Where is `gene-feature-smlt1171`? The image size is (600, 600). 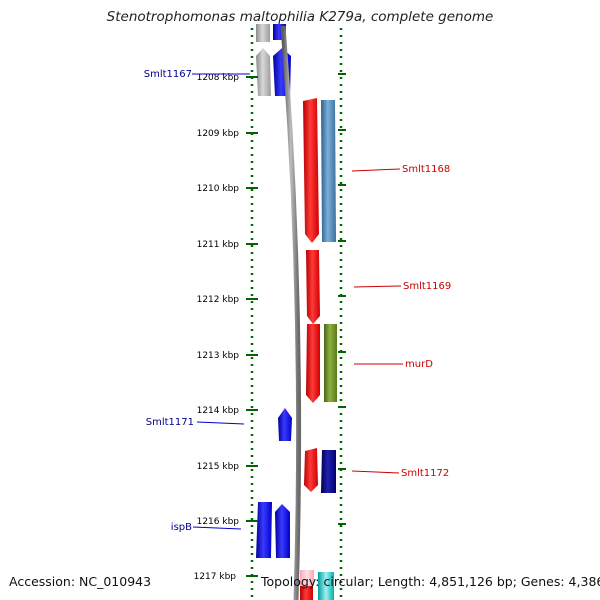 gene-feature-smlt1171 is located at coordinates (285, 424).